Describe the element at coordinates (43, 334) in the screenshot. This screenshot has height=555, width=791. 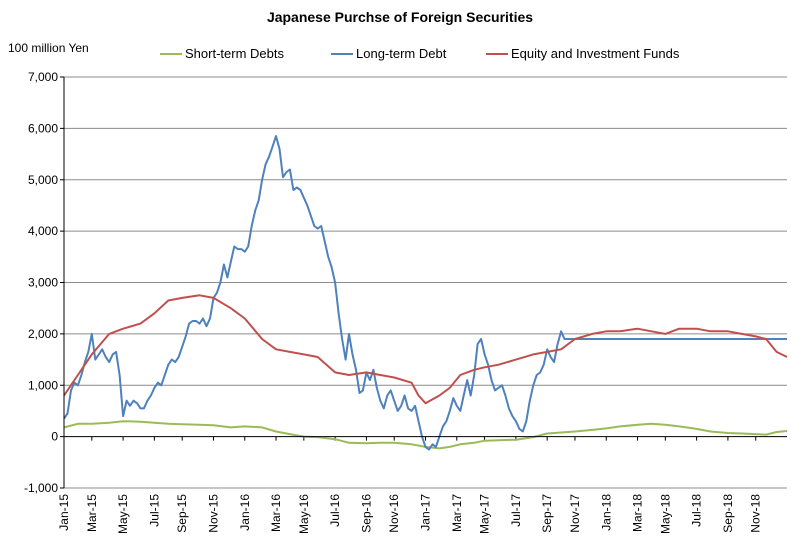
I see `y-tick-label: 2,000` at that location.